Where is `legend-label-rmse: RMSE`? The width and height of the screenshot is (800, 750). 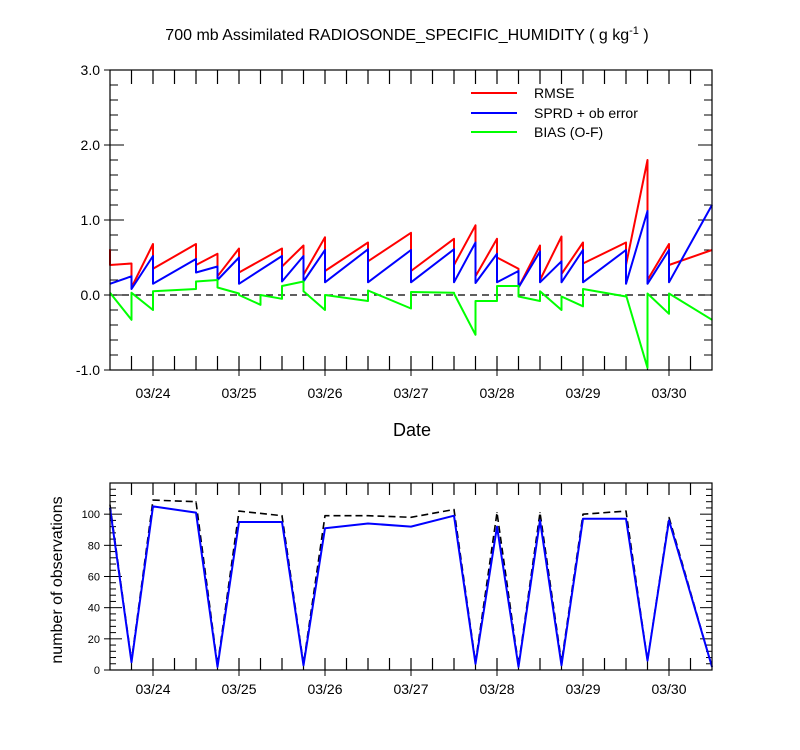 legend-label-rmse: RMSE is located at coordinates (554, 93).